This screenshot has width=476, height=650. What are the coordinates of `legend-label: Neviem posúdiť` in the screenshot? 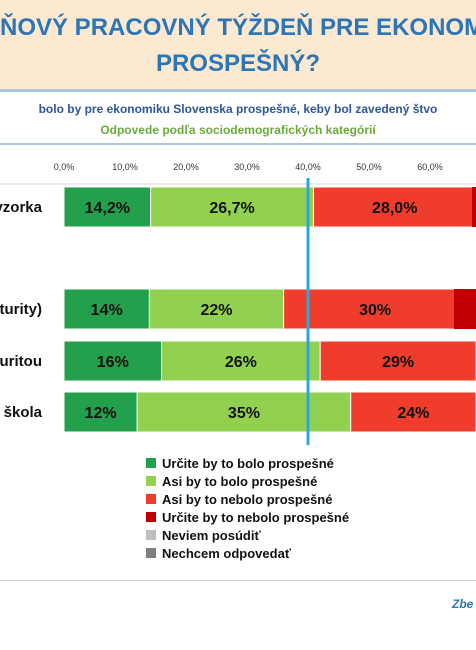 It's located at (211, 535).